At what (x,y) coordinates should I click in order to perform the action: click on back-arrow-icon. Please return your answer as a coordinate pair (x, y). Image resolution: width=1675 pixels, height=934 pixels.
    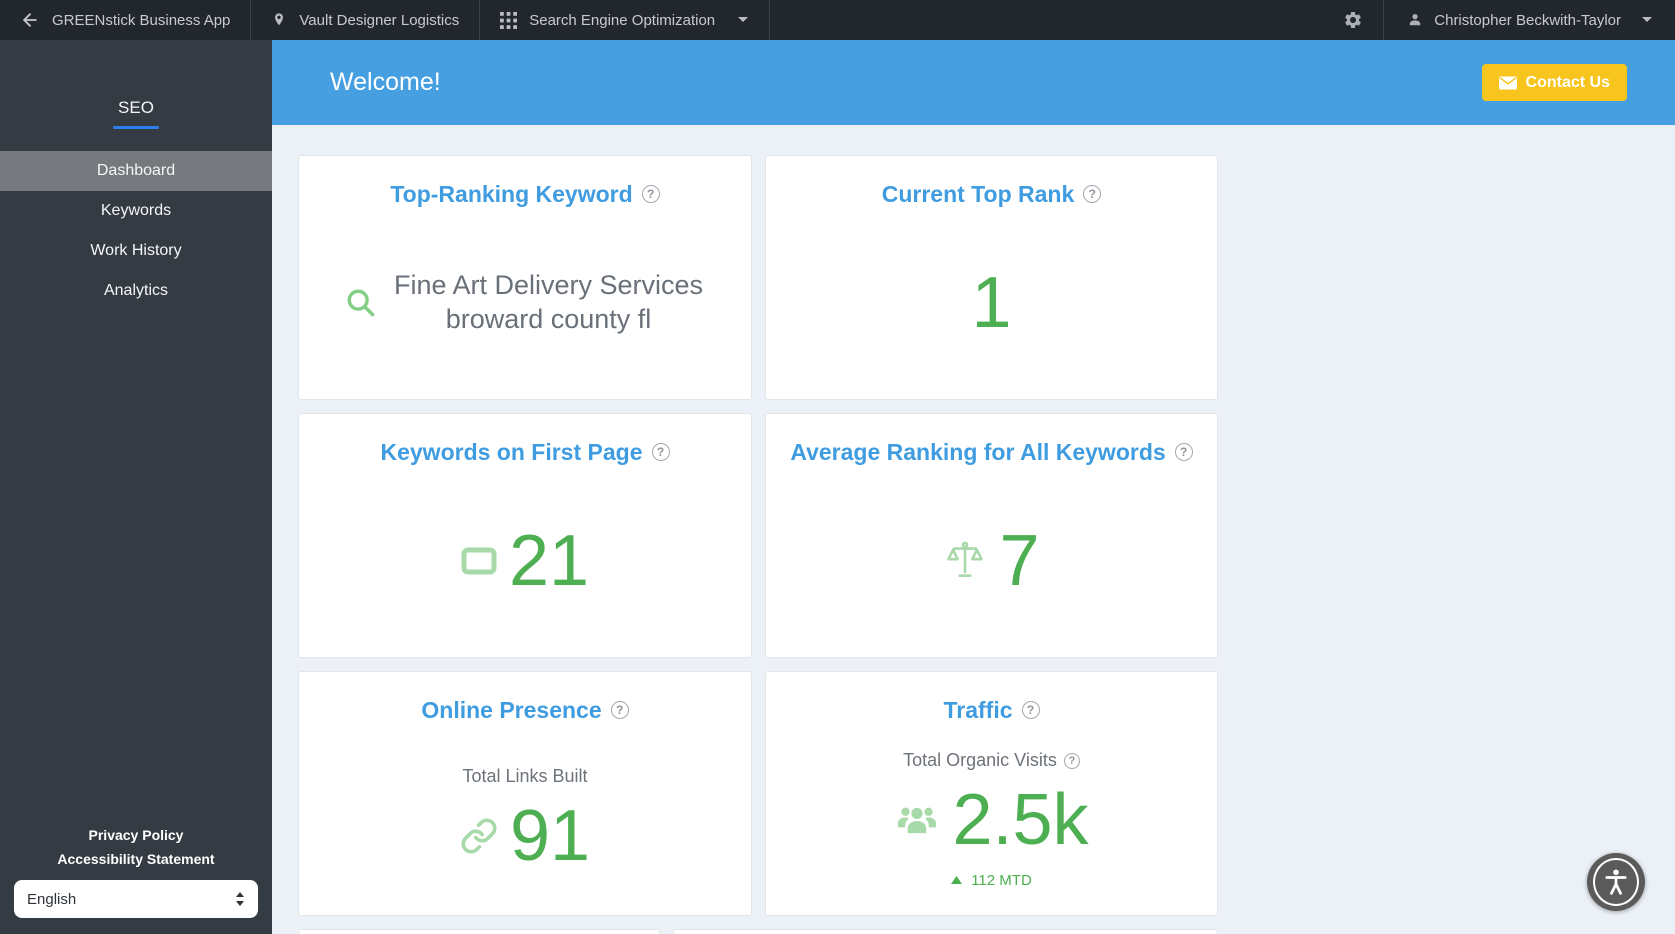
    Looking at the image, I should click on (30, 20).